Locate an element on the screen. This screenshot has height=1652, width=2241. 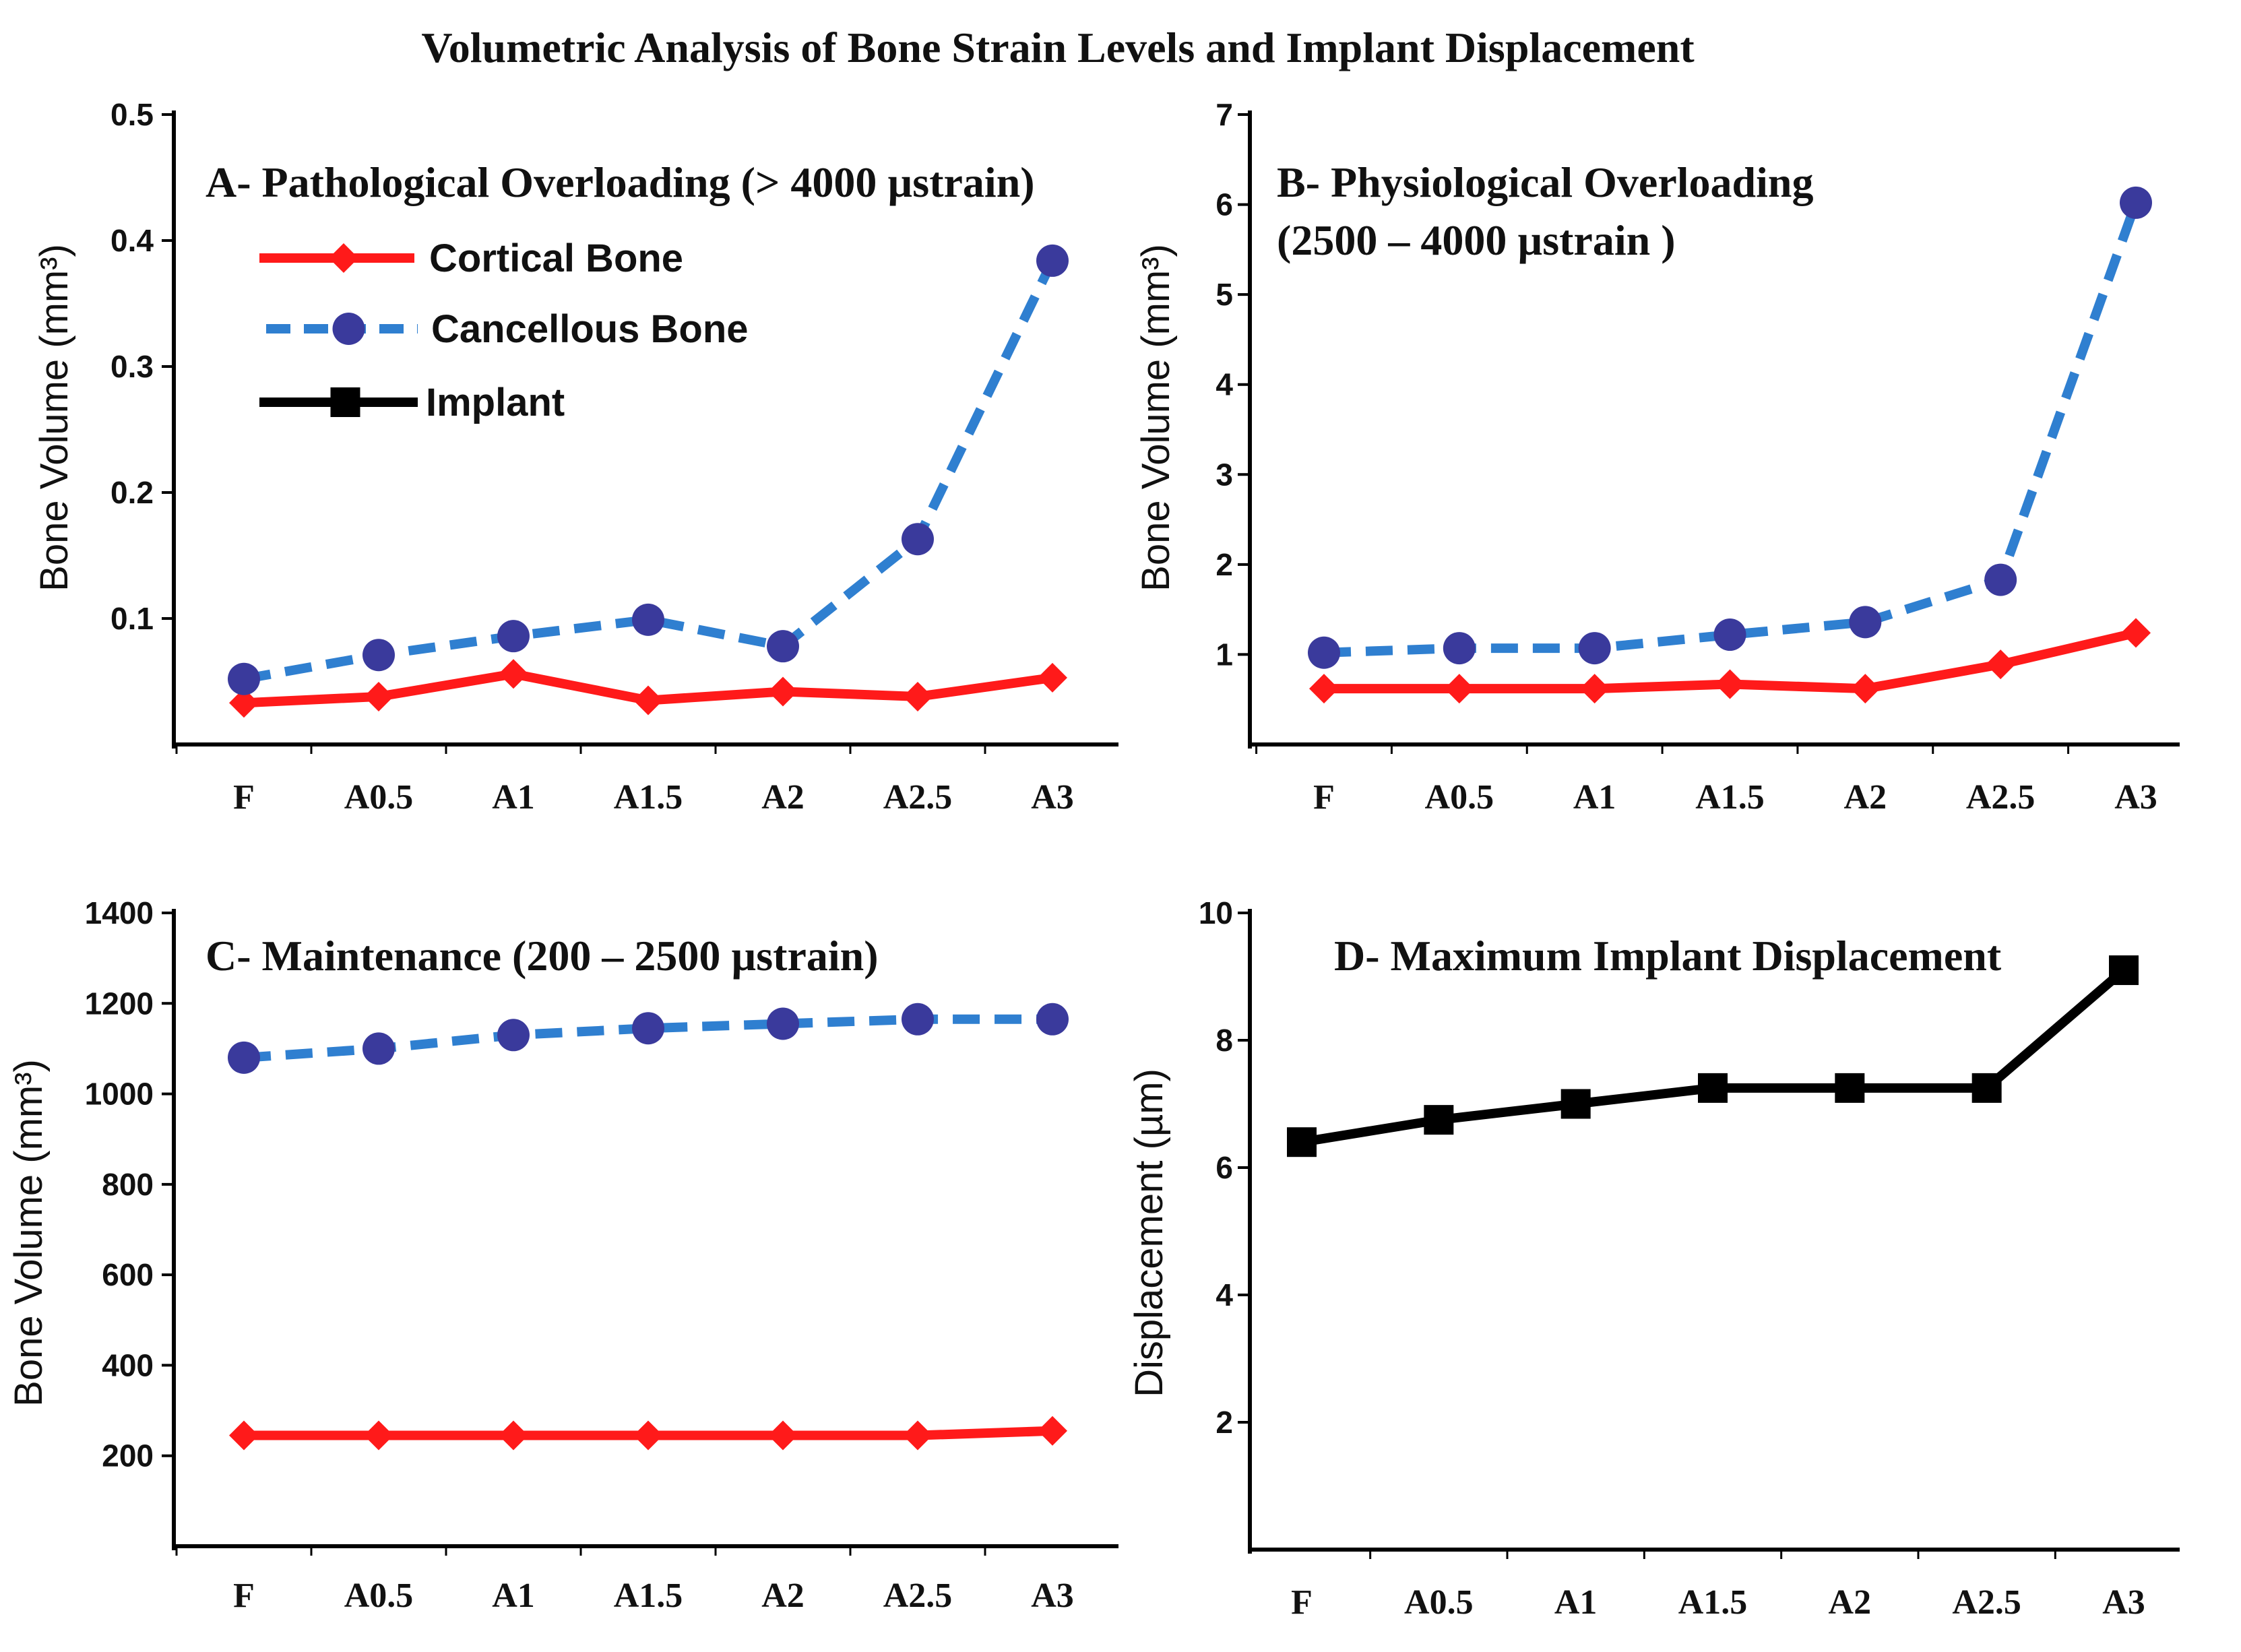
y-tick-label: 1200 is located at coordinates (119, 1003).